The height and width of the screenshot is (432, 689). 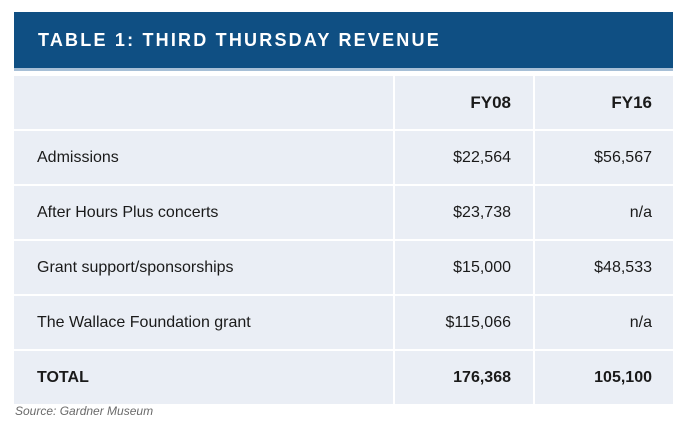 I want to click on cell-fy08: $15,000, so click(x=463, y=267).